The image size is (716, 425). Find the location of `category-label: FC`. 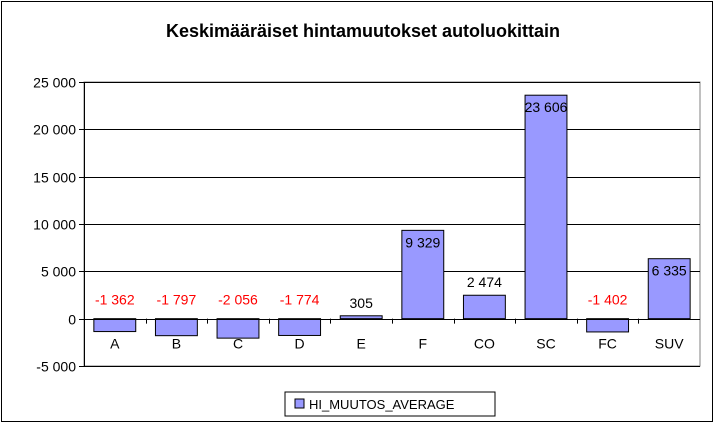

category-label: FC is located at coordinates (607, 344).